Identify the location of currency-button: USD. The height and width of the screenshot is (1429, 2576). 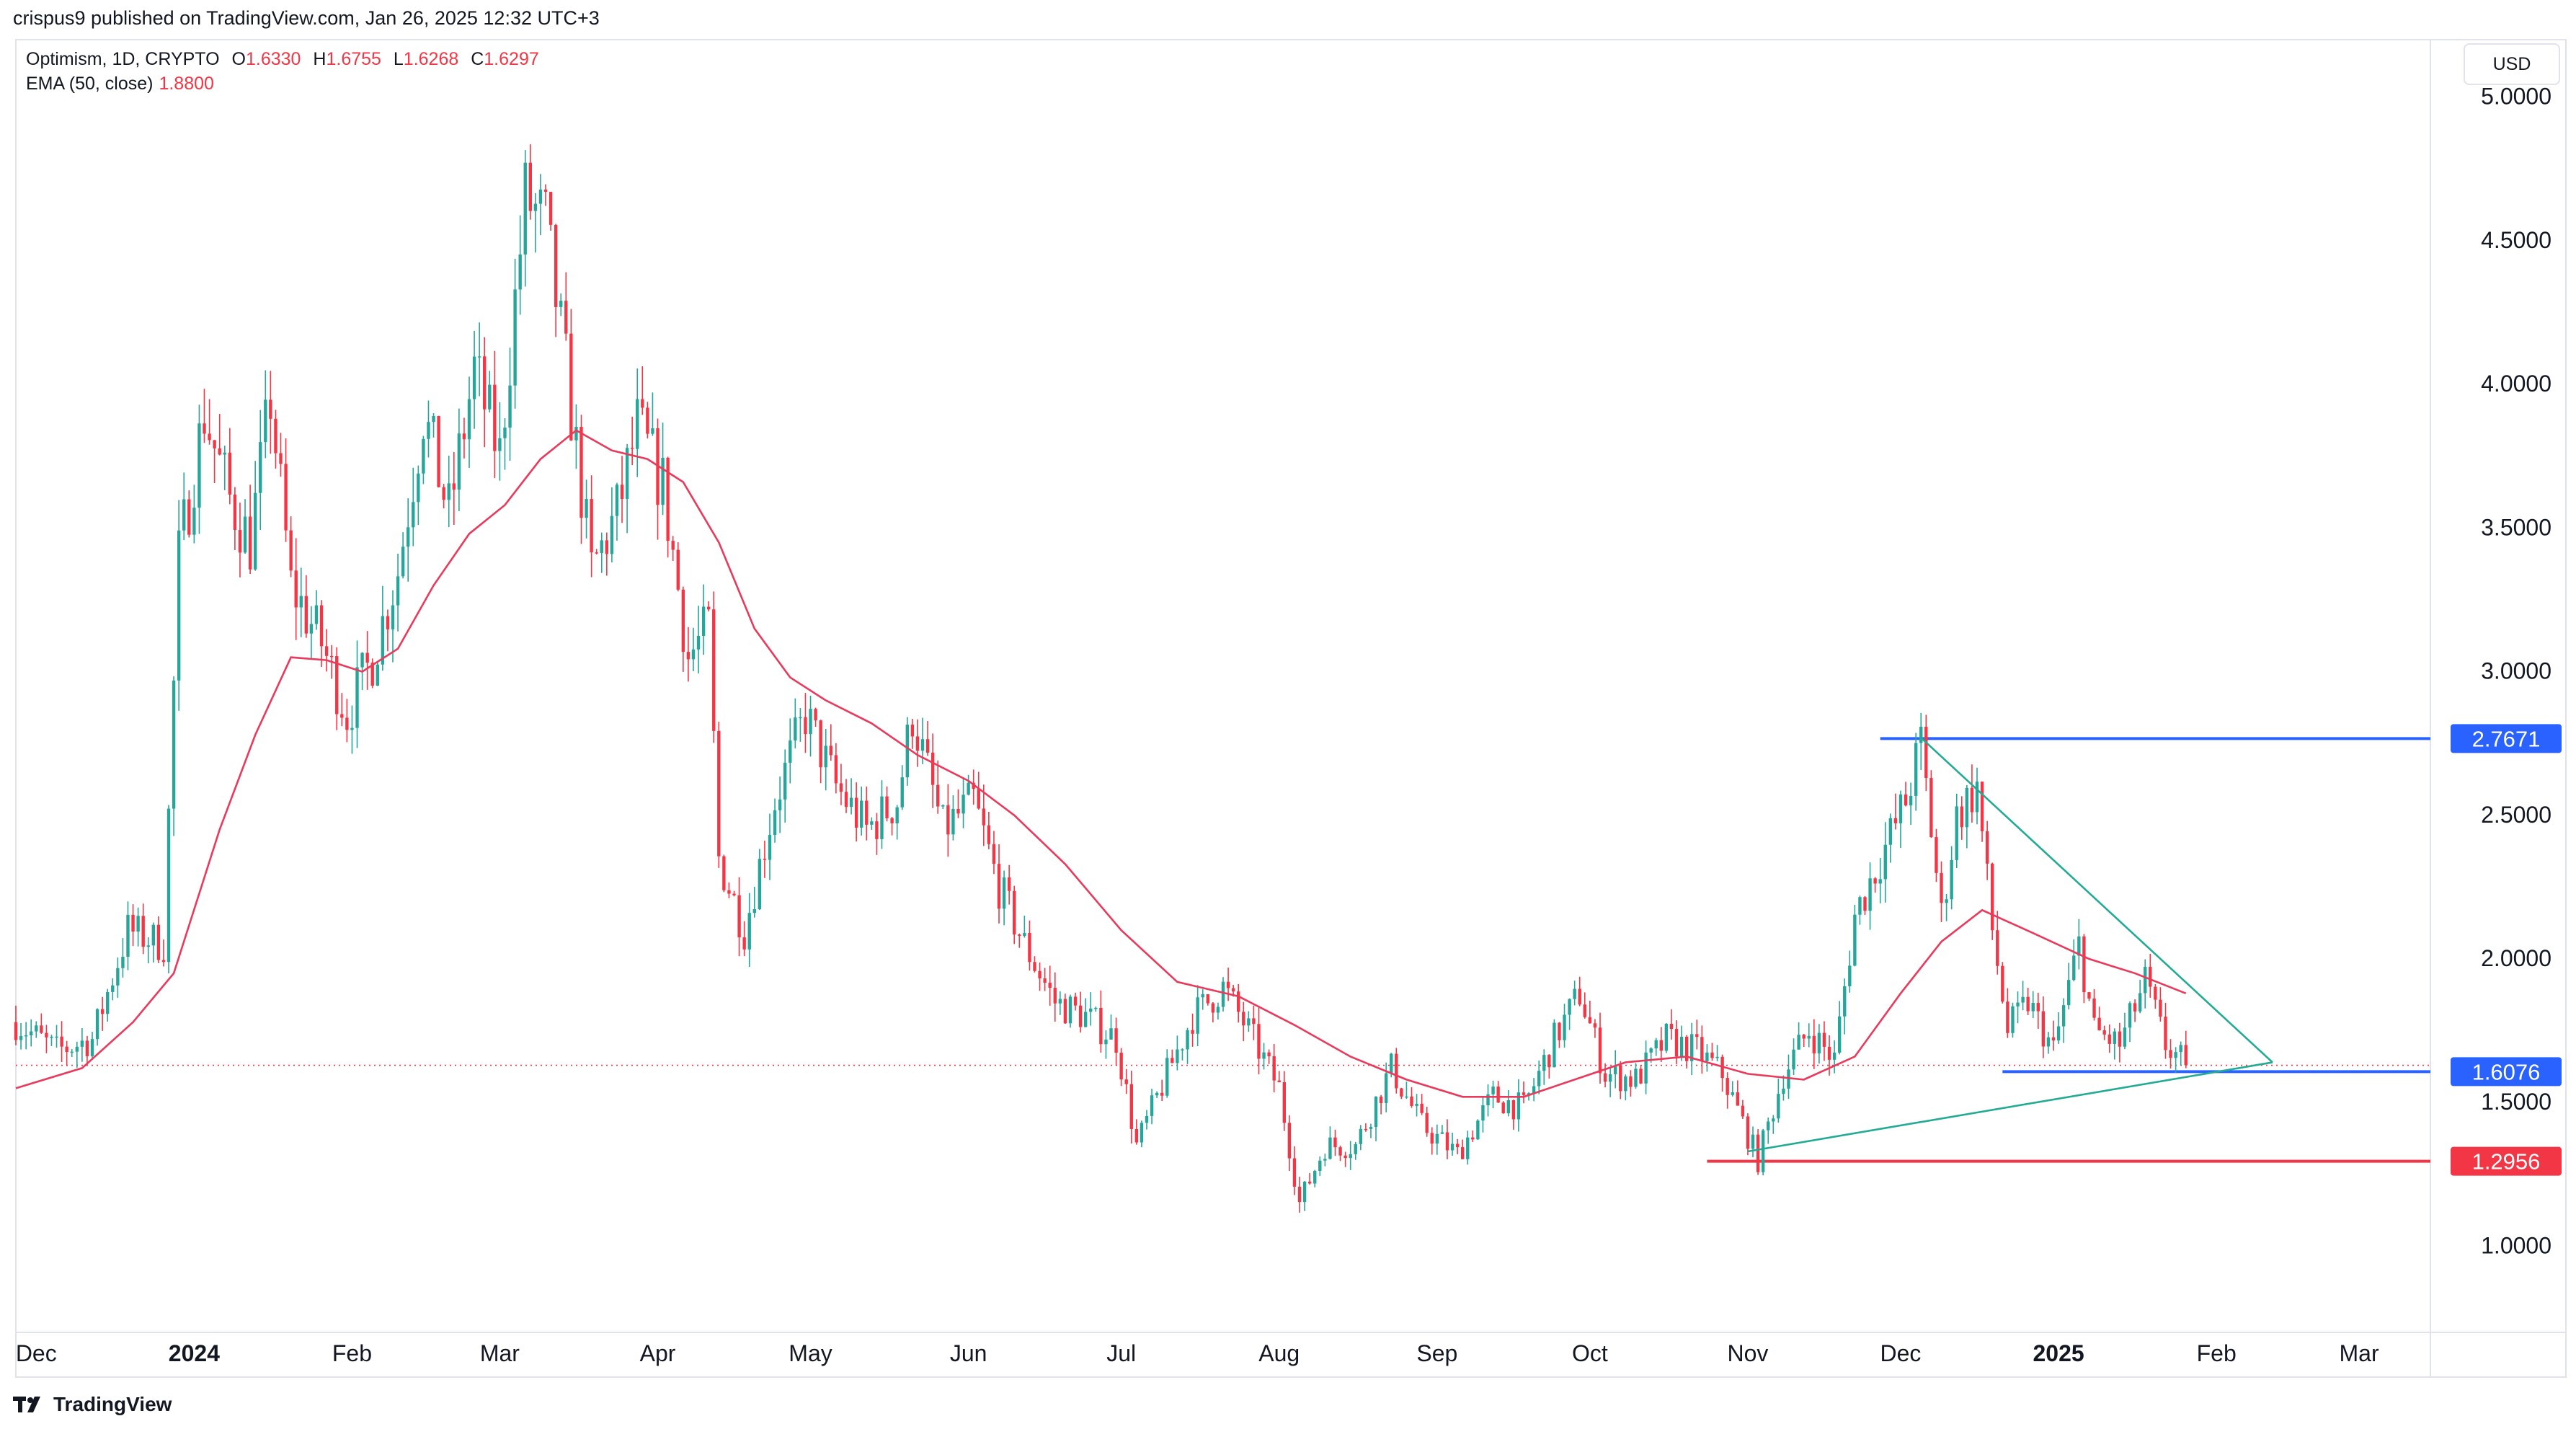
(2512, 64).